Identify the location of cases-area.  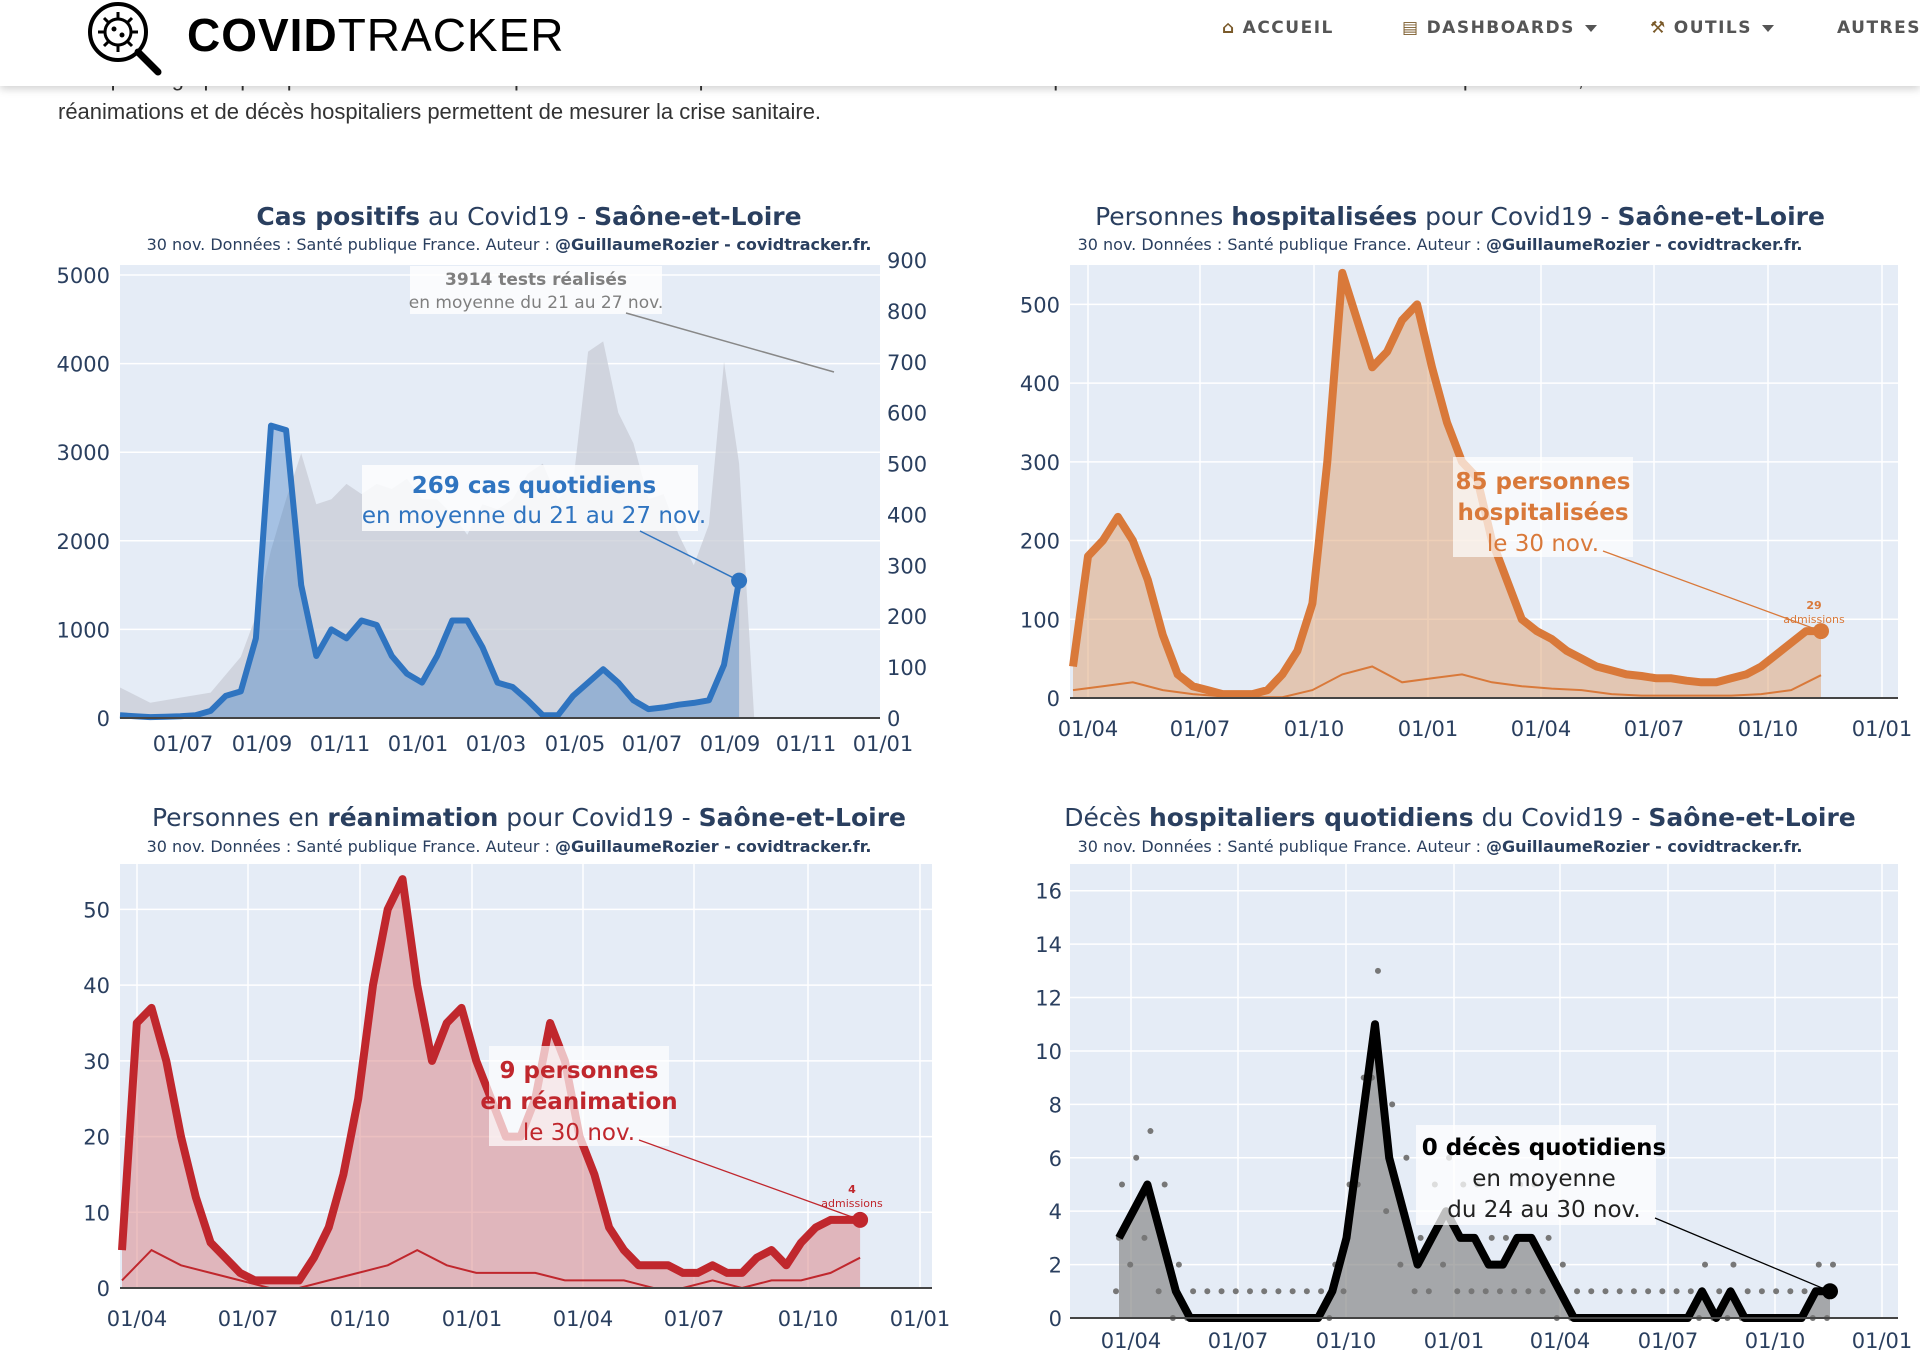
(430, 571).